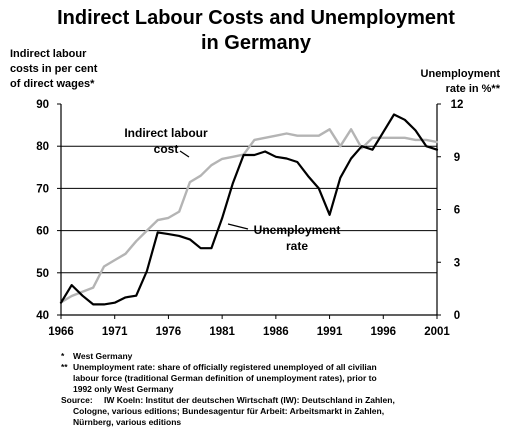 This screenshot has width=513, height=439. Describe the element at coordinates (42, 189) in the screenshot. I see `y-left-tick-label: 70` at that location.